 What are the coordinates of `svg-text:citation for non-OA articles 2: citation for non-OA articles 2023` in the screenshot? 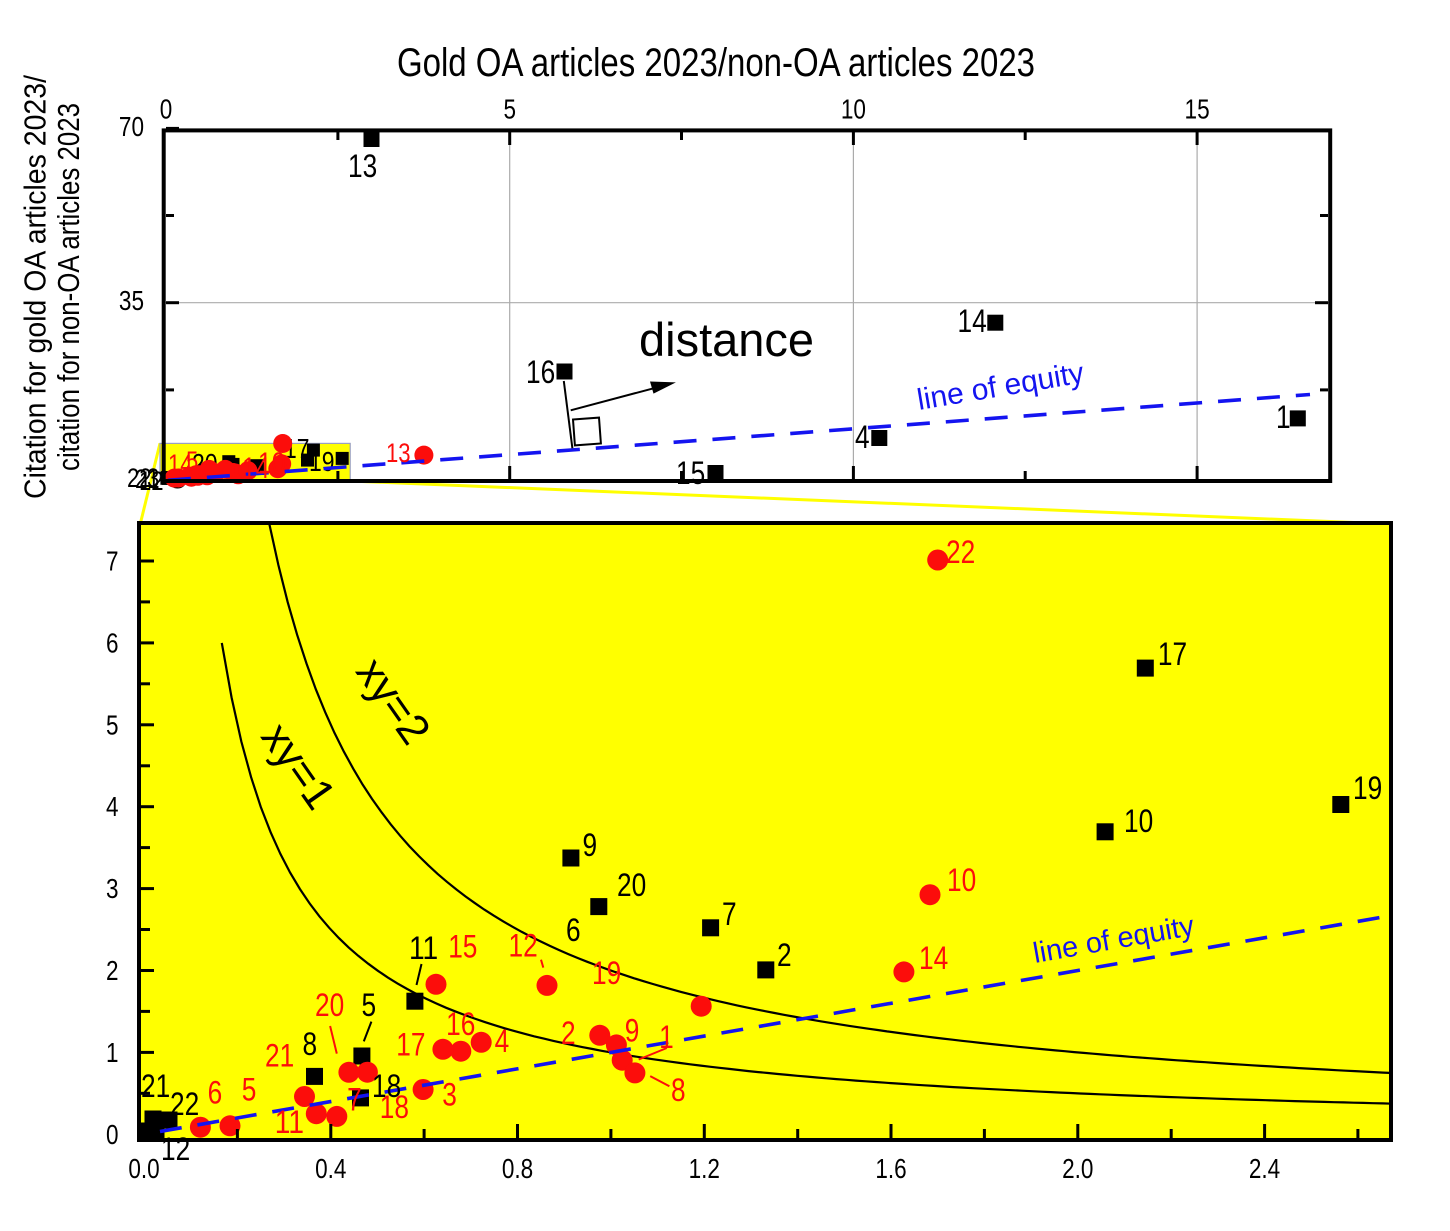 It's located at (68, 287).